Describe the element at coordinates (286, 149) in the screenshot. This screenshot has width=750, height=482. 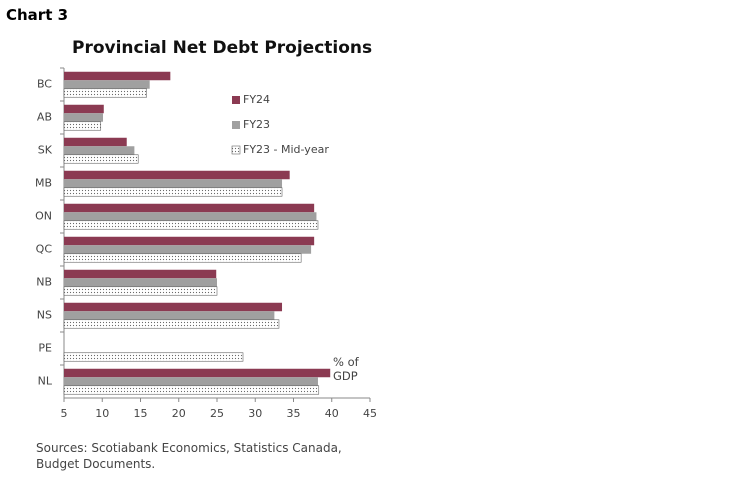
I see `legend-label: FY23 - Mid-year` at that location.